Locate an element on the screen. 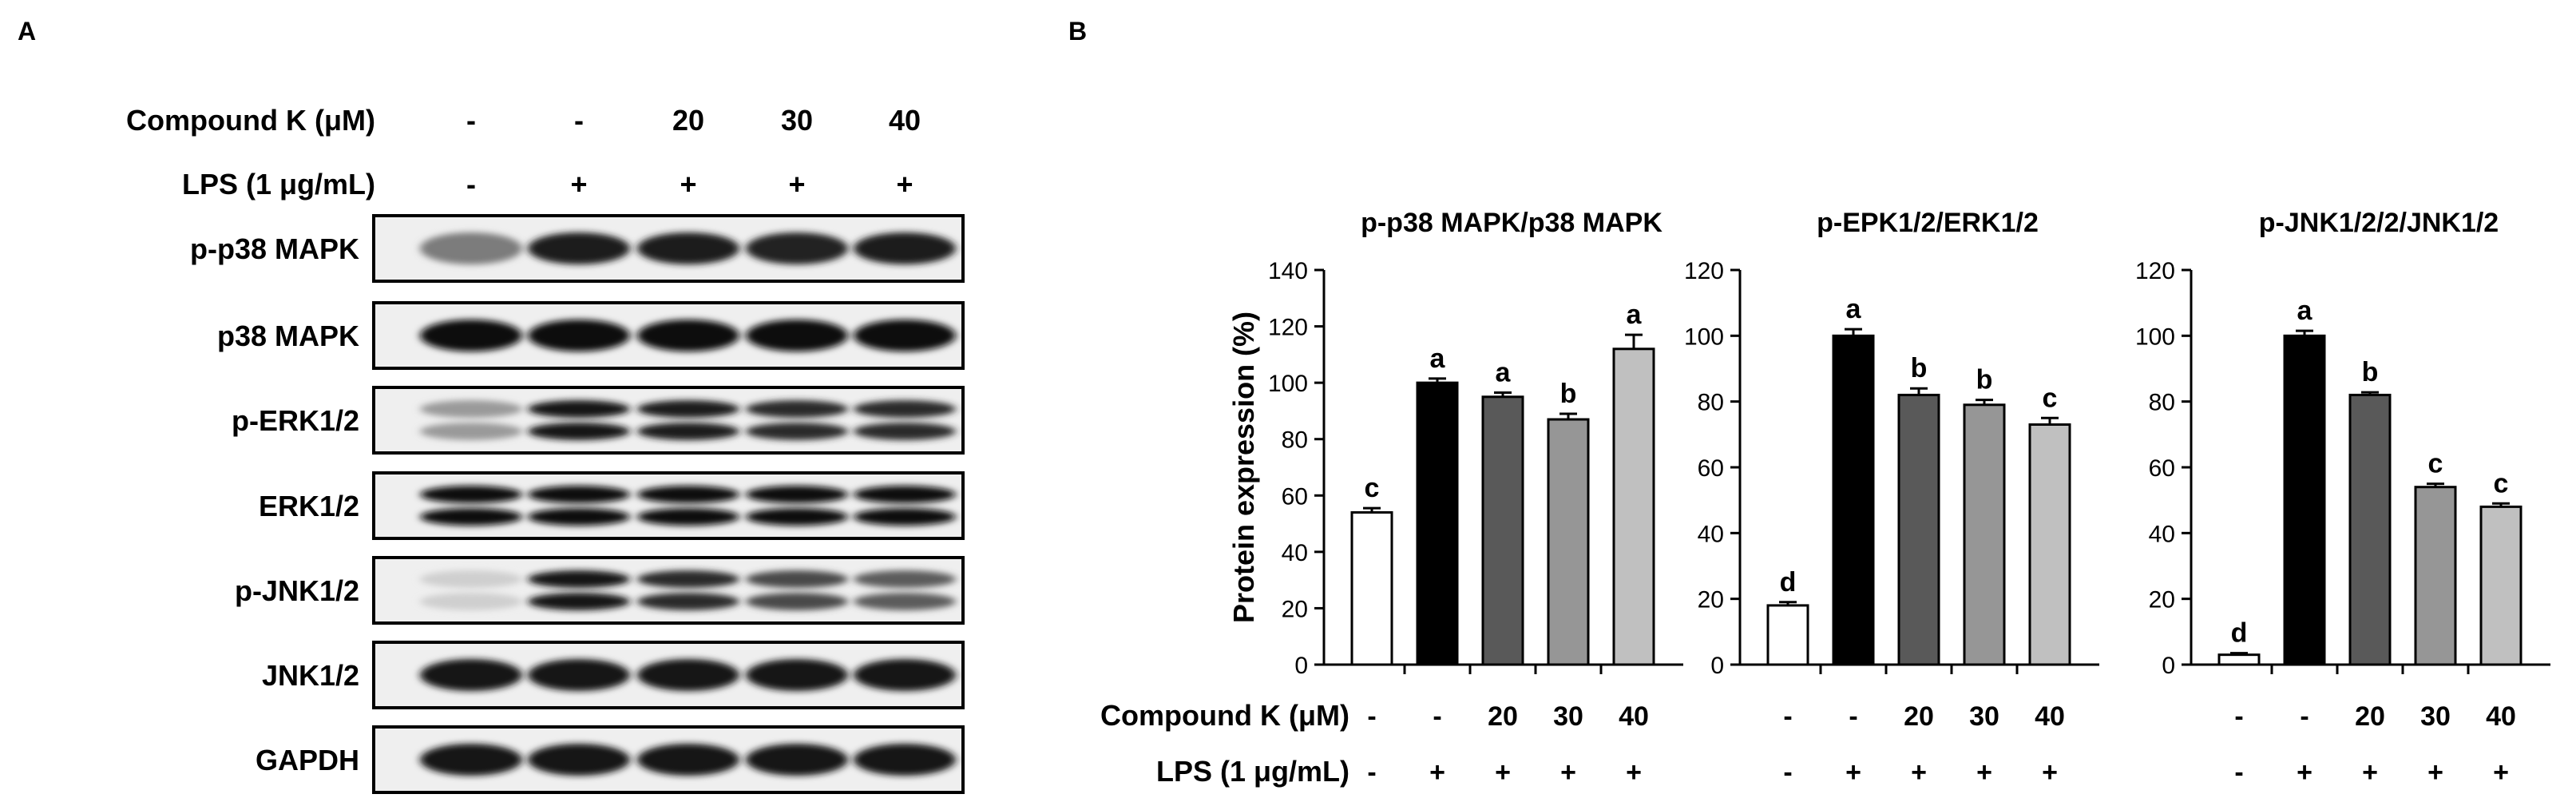 Image resolution: width=2576 pixels, height=810 pixels. compound-k-label: Compound K (μM) is located at coordinates (1224, 715).